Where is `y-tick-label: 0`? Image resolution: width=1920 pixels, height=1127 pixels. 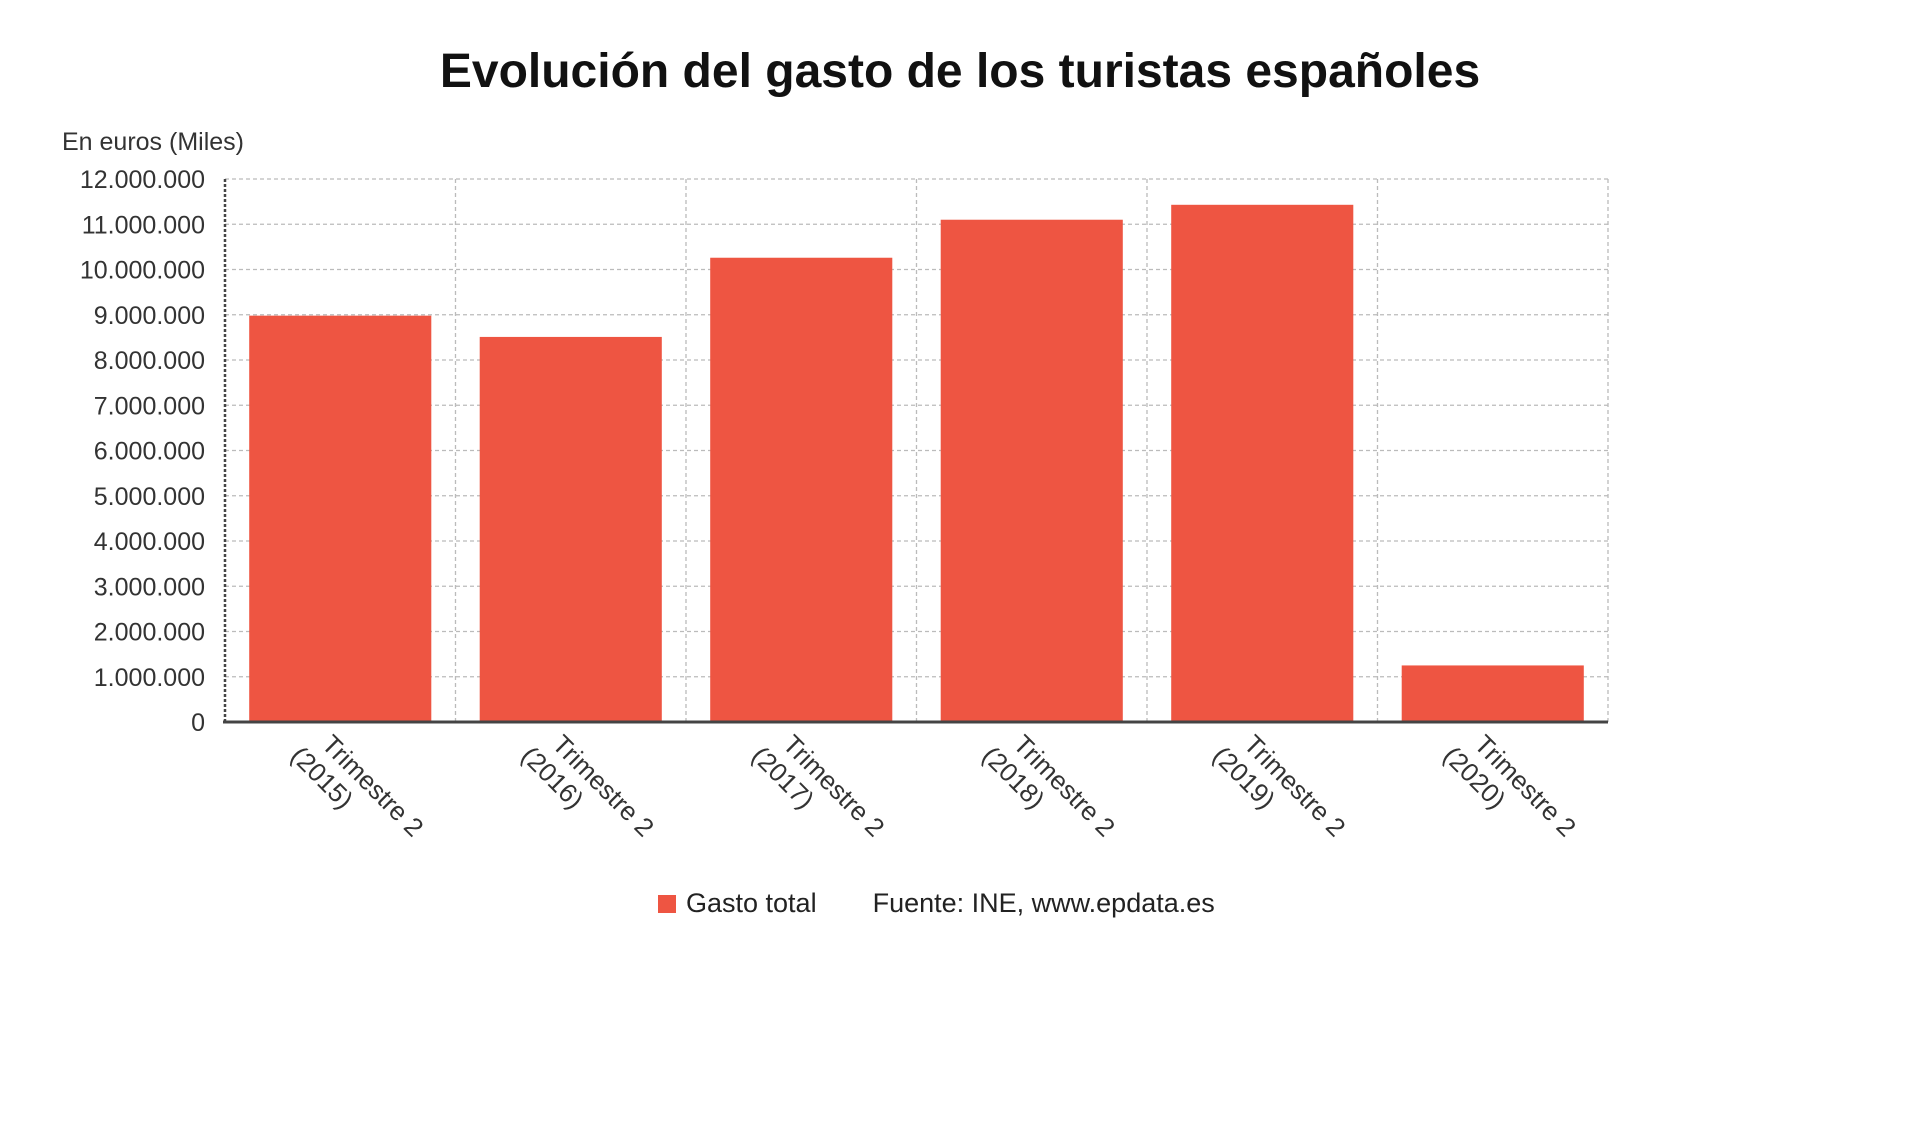
y-tick-label: 0 is located at coordinates (198, 723).